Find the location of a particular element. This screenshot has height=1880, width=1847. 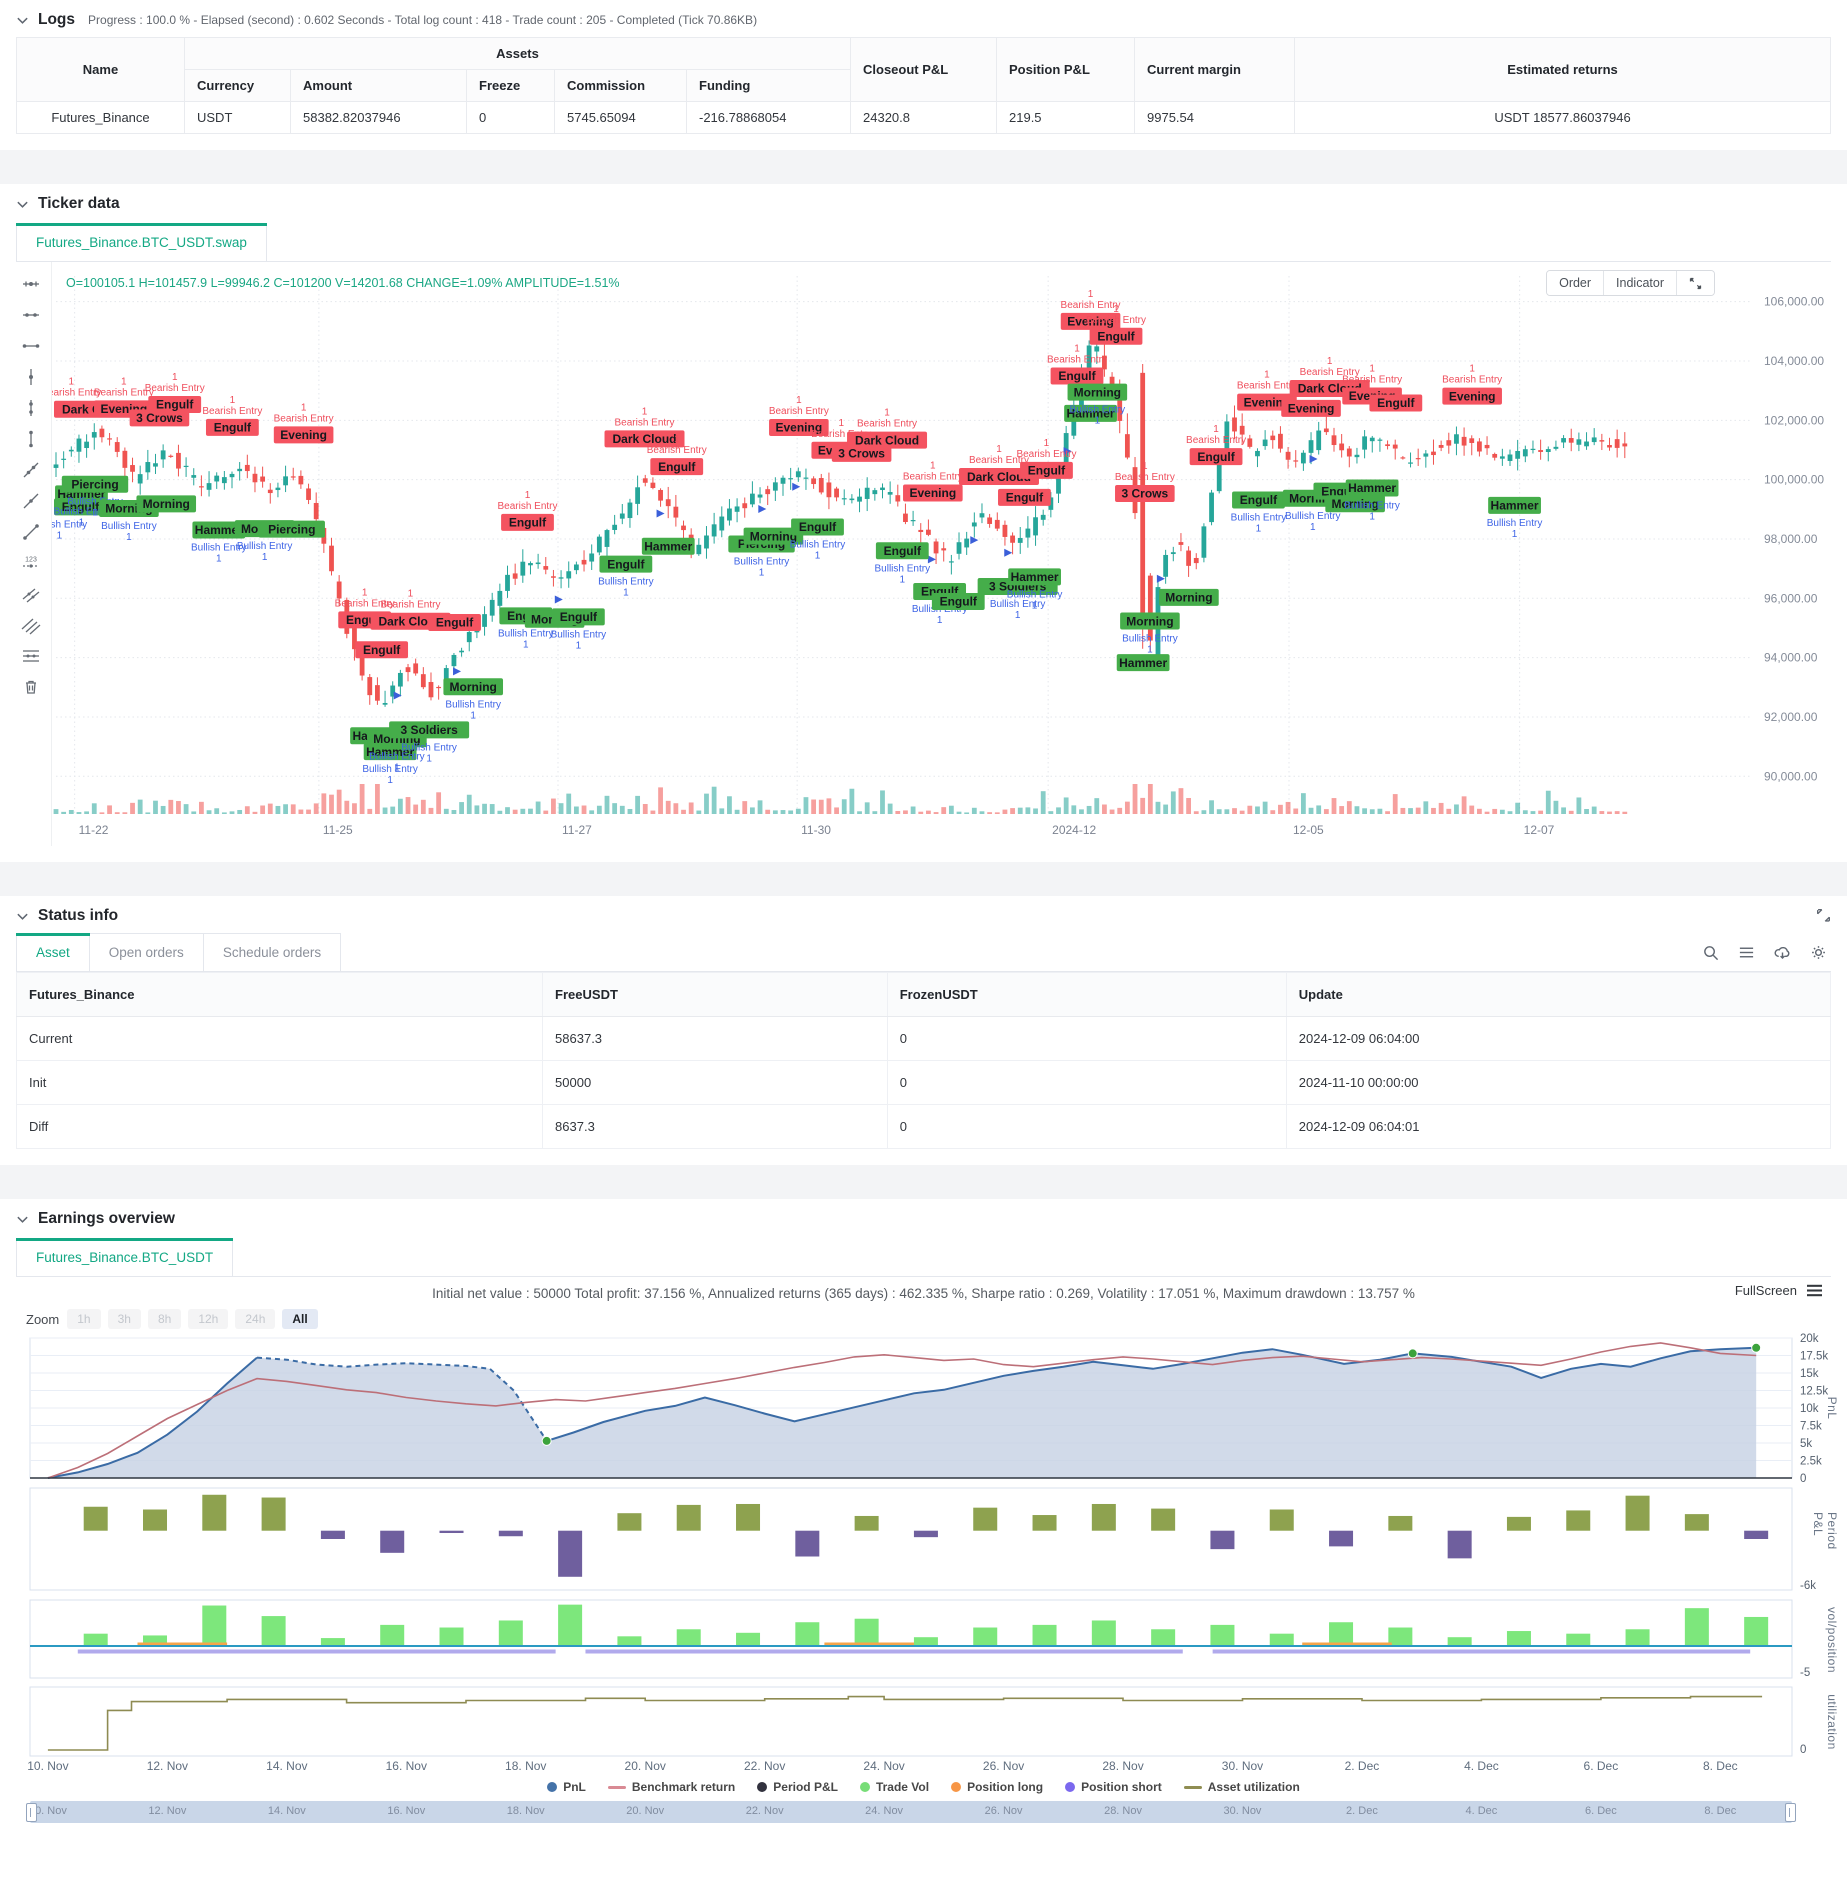

zoom-button-3h: 3h is located at coordinates (124, 1319).